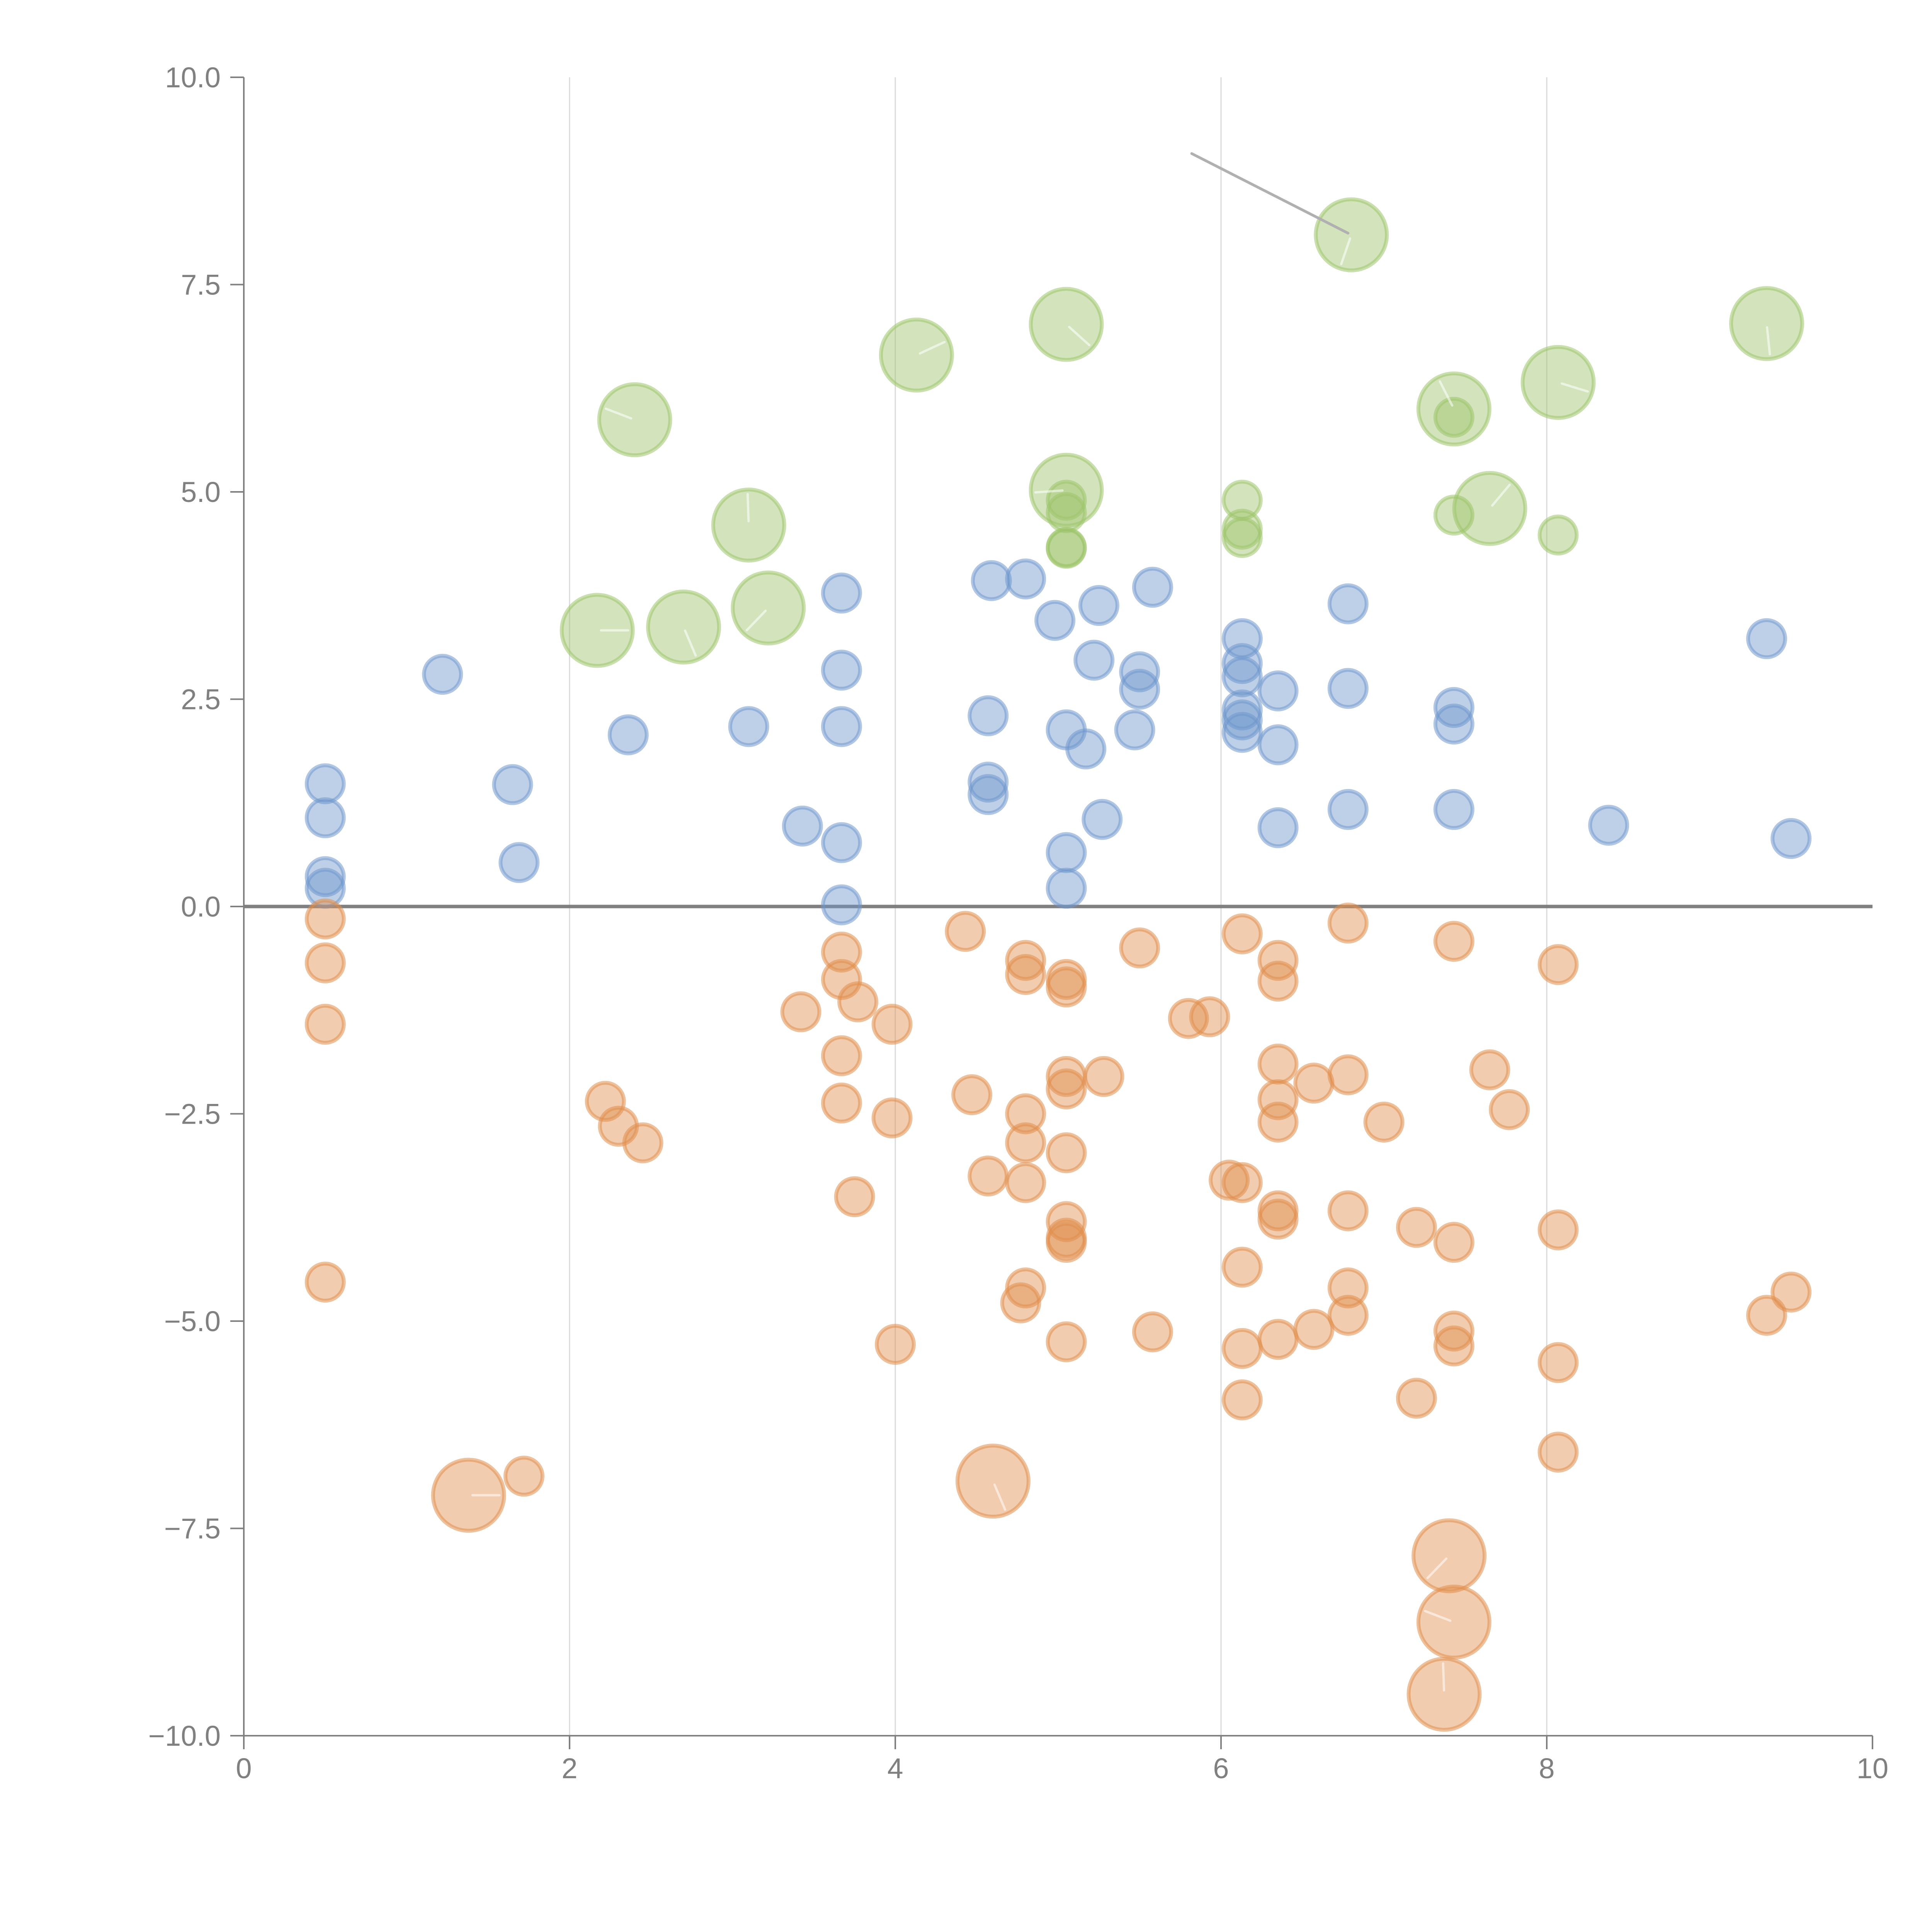 This screenshot has height=1932, width=1932. Describe the element at coordinates (569, 1768) in the screenshot. I see `x-tick-label: 2` at that location.